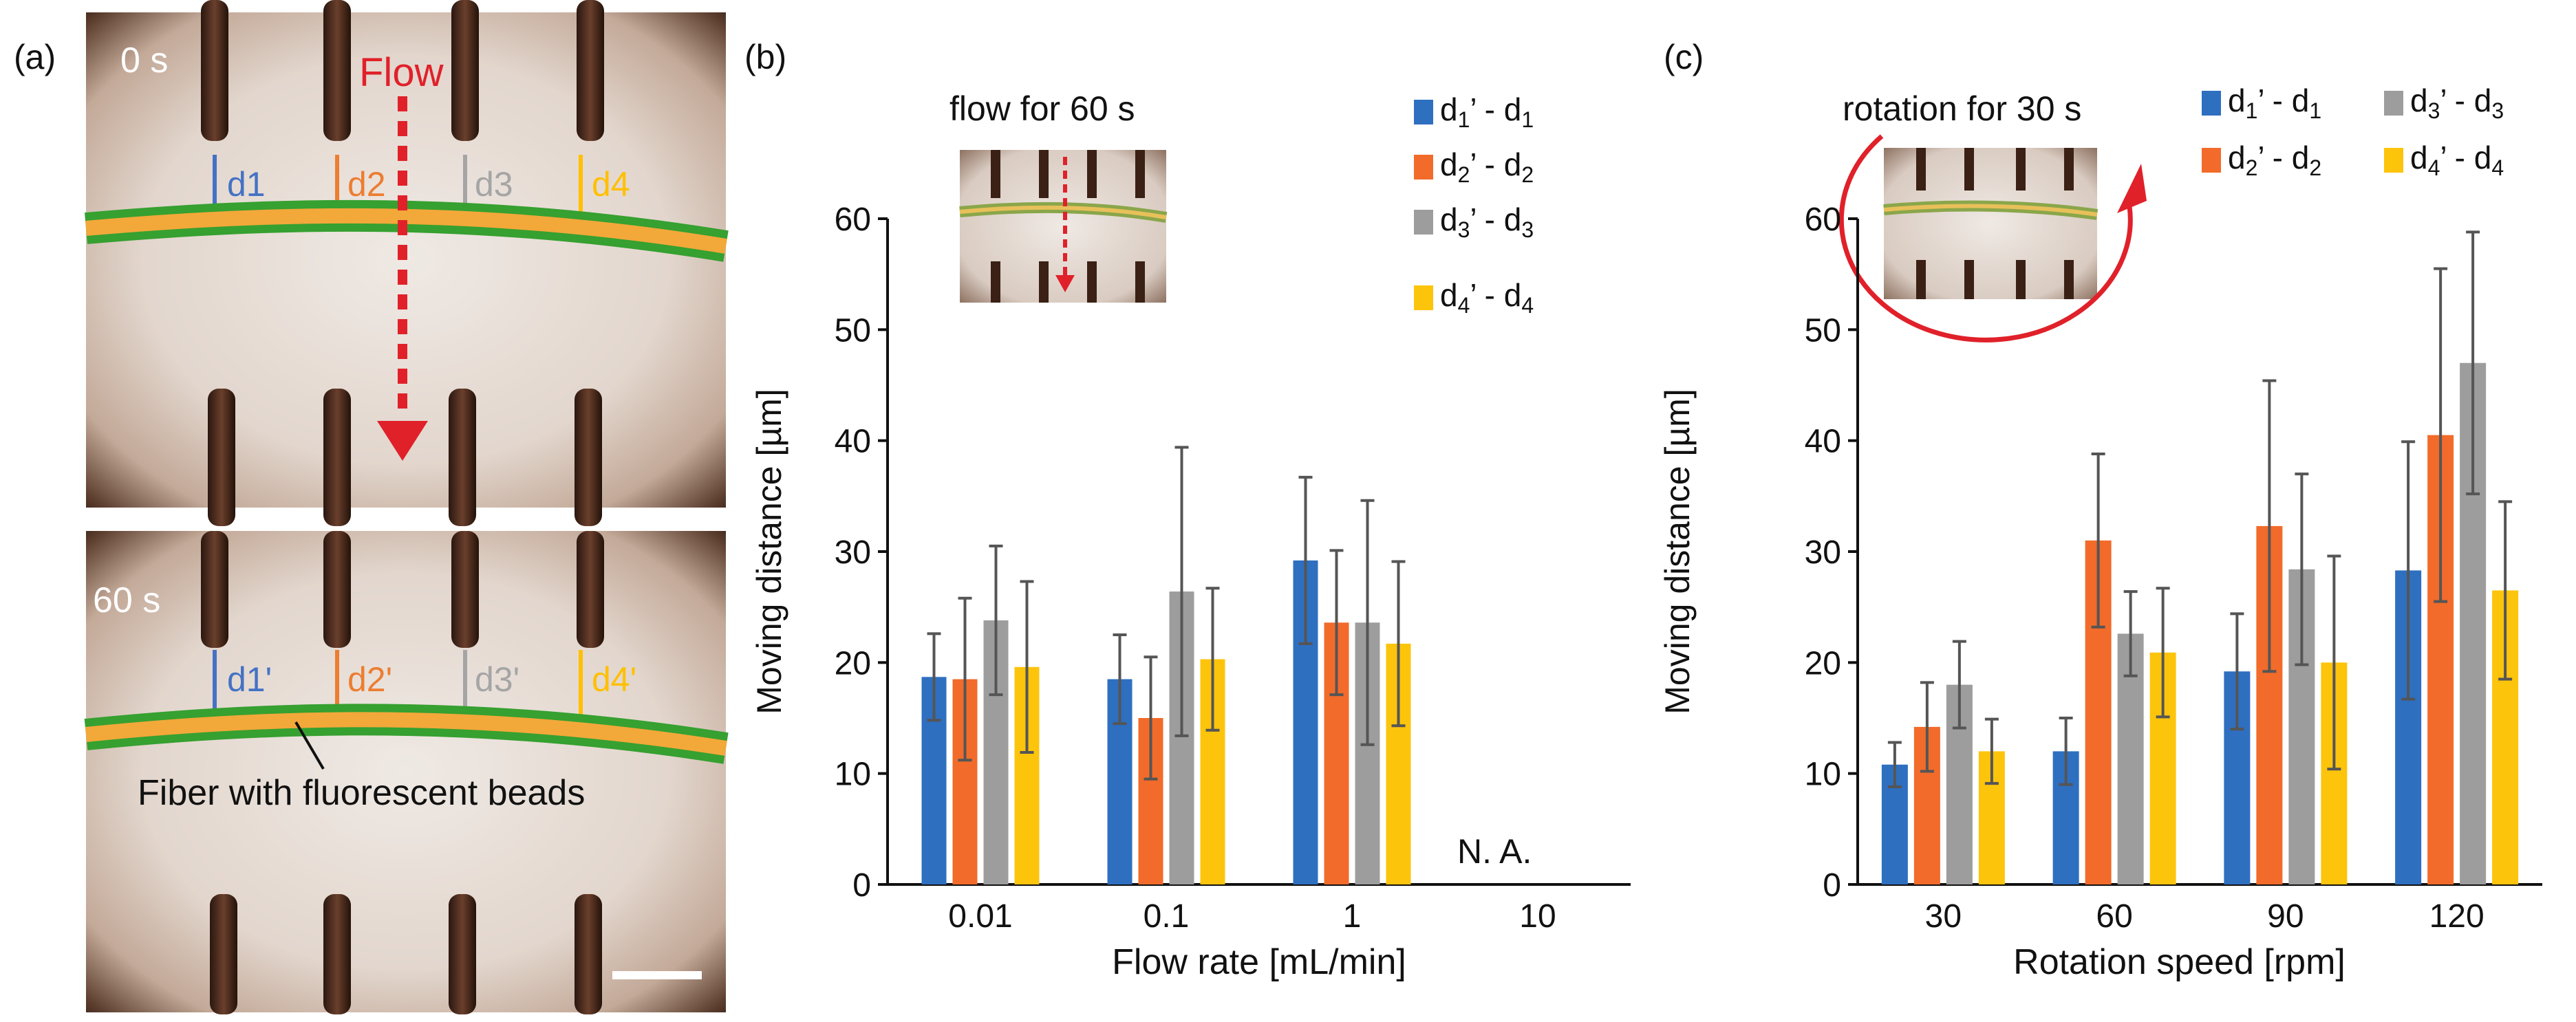  What do you see at coordinates (425, 682) in the screenshot?
I see `distance-markers-bottom: d1' d2' d3' d4'` at bounding box center [425, 682].